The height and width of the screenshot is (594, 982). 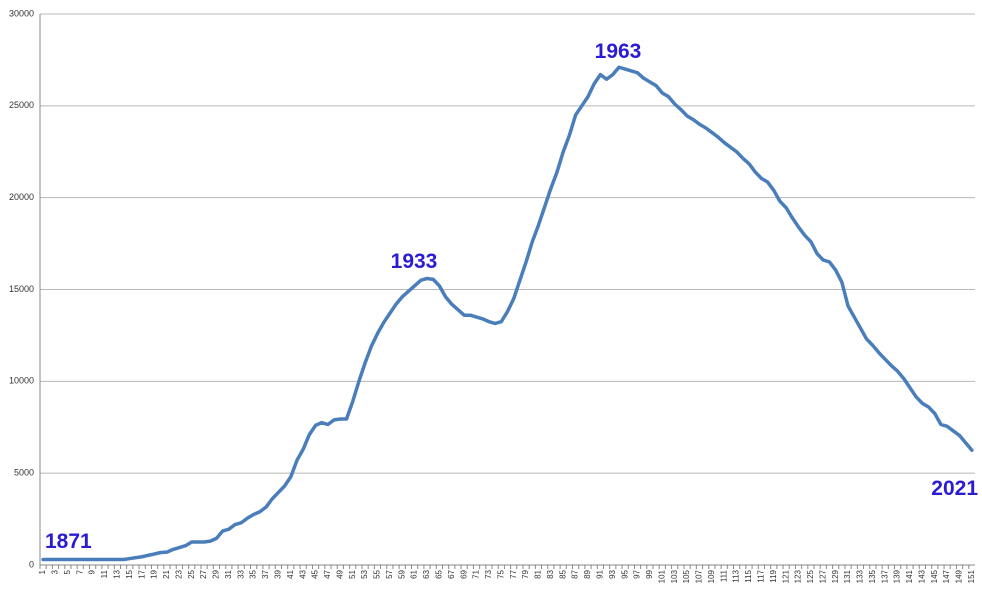 What do you see at coordinates (21, 13) in the screenshot?
I see `y-tick-label: 30000` at bounding box center [21, 13].